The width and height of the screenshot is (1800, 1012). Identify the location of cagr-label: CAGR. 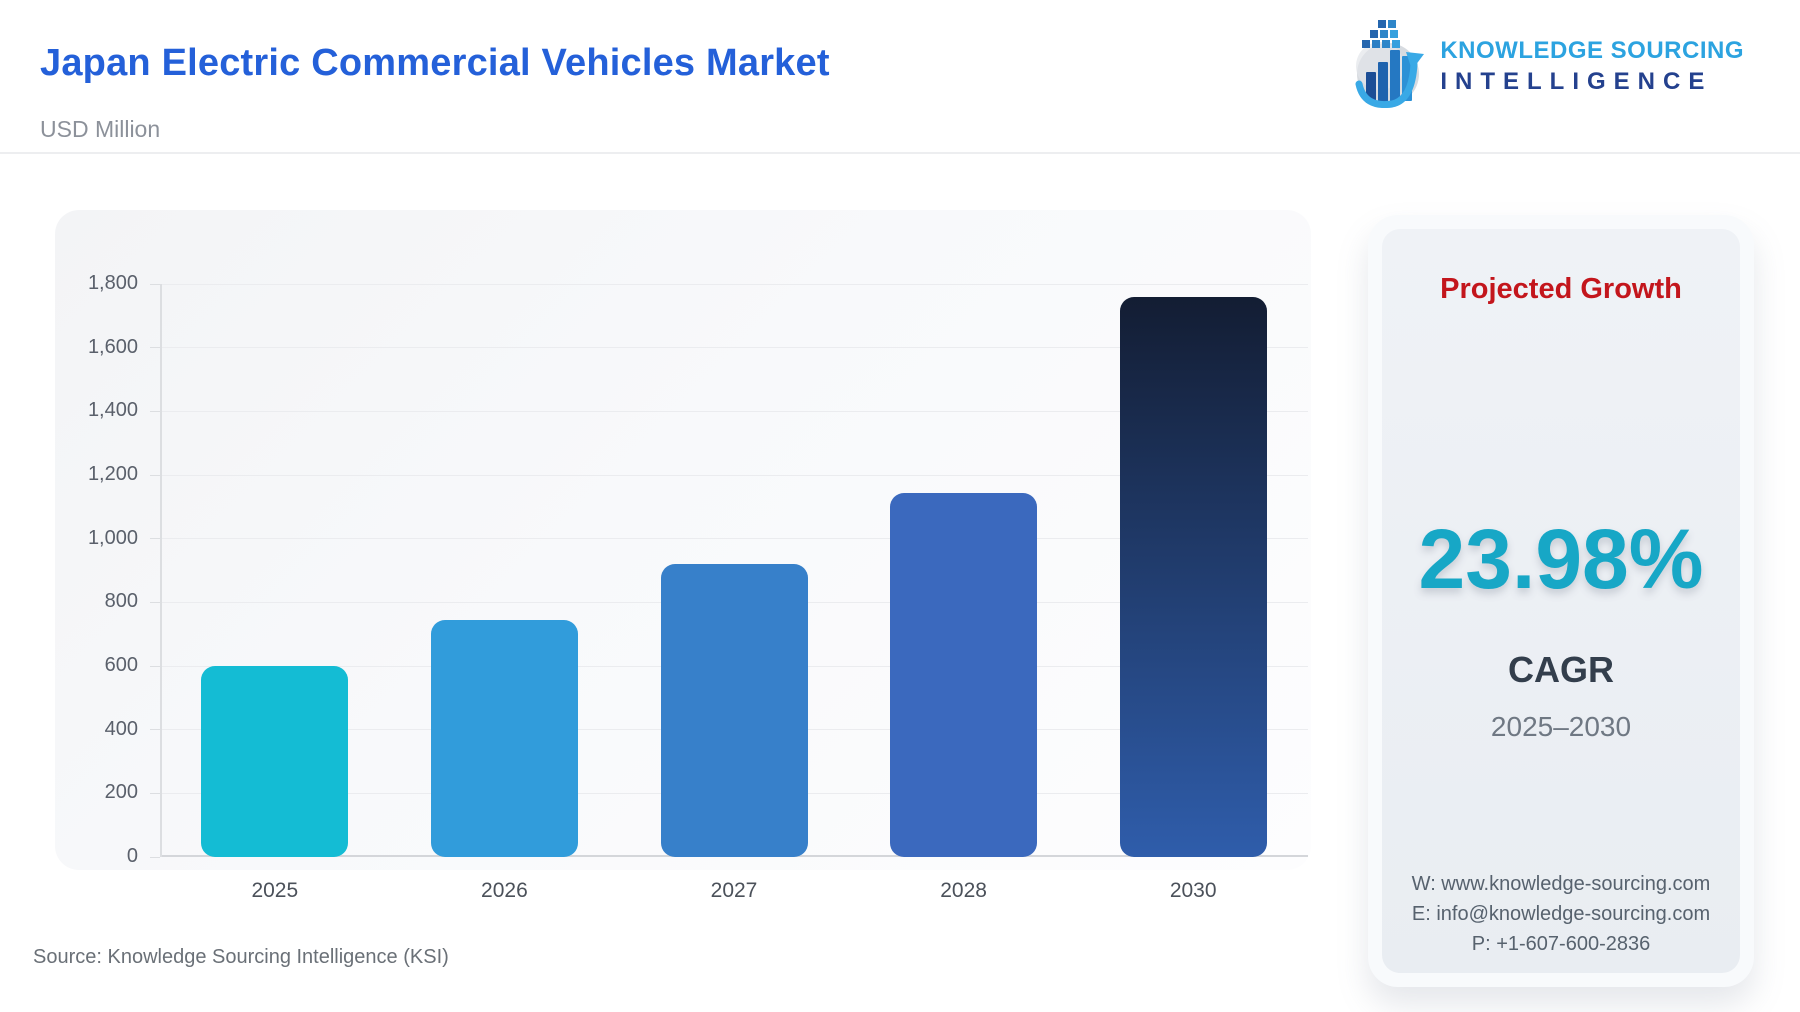
(1561, 669).